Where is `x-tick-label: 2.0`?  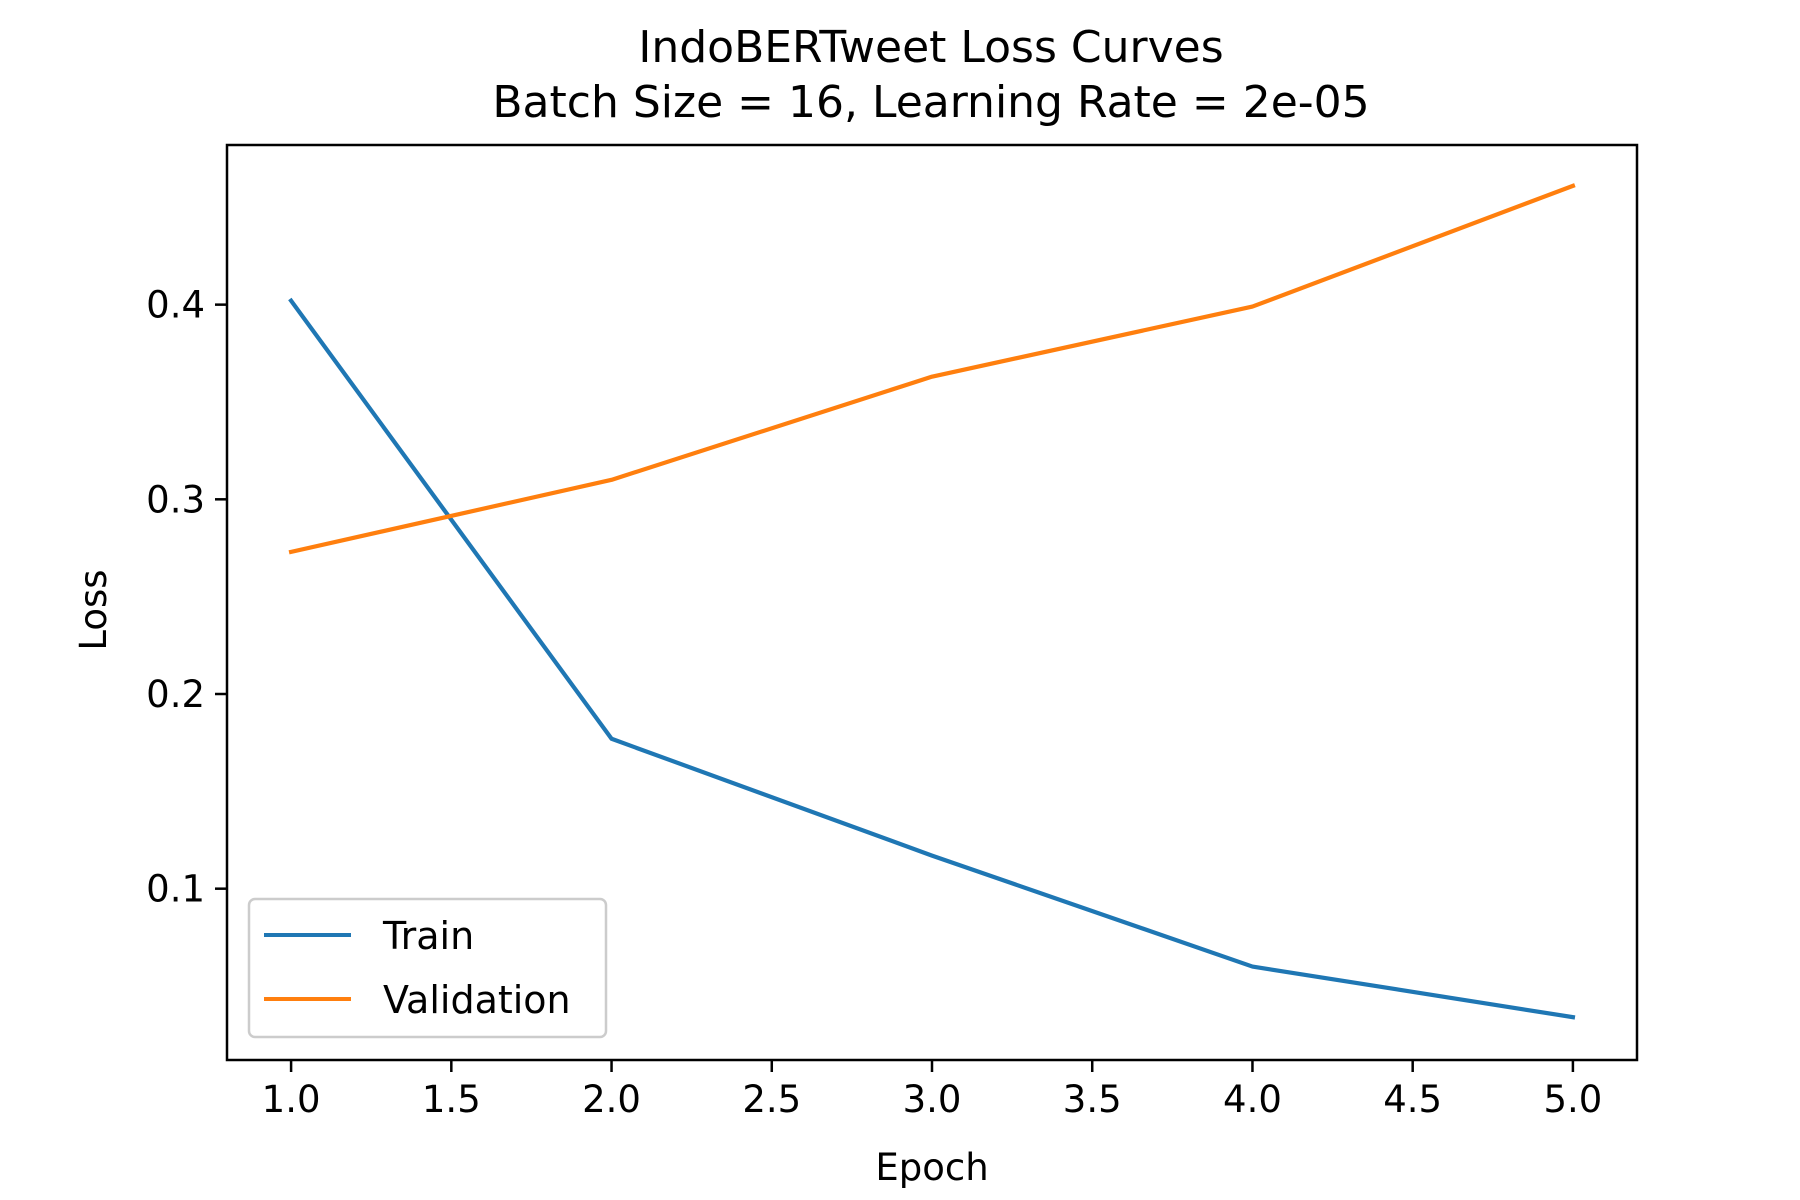
x-tick-label: 2.0 is located at coordinates (611, 1099).